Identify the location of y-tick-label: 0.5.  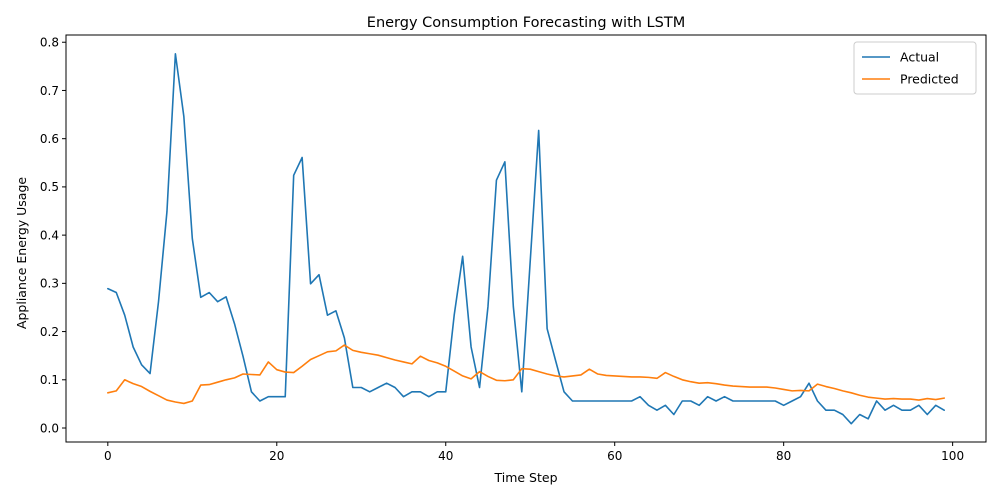
(49, 187).